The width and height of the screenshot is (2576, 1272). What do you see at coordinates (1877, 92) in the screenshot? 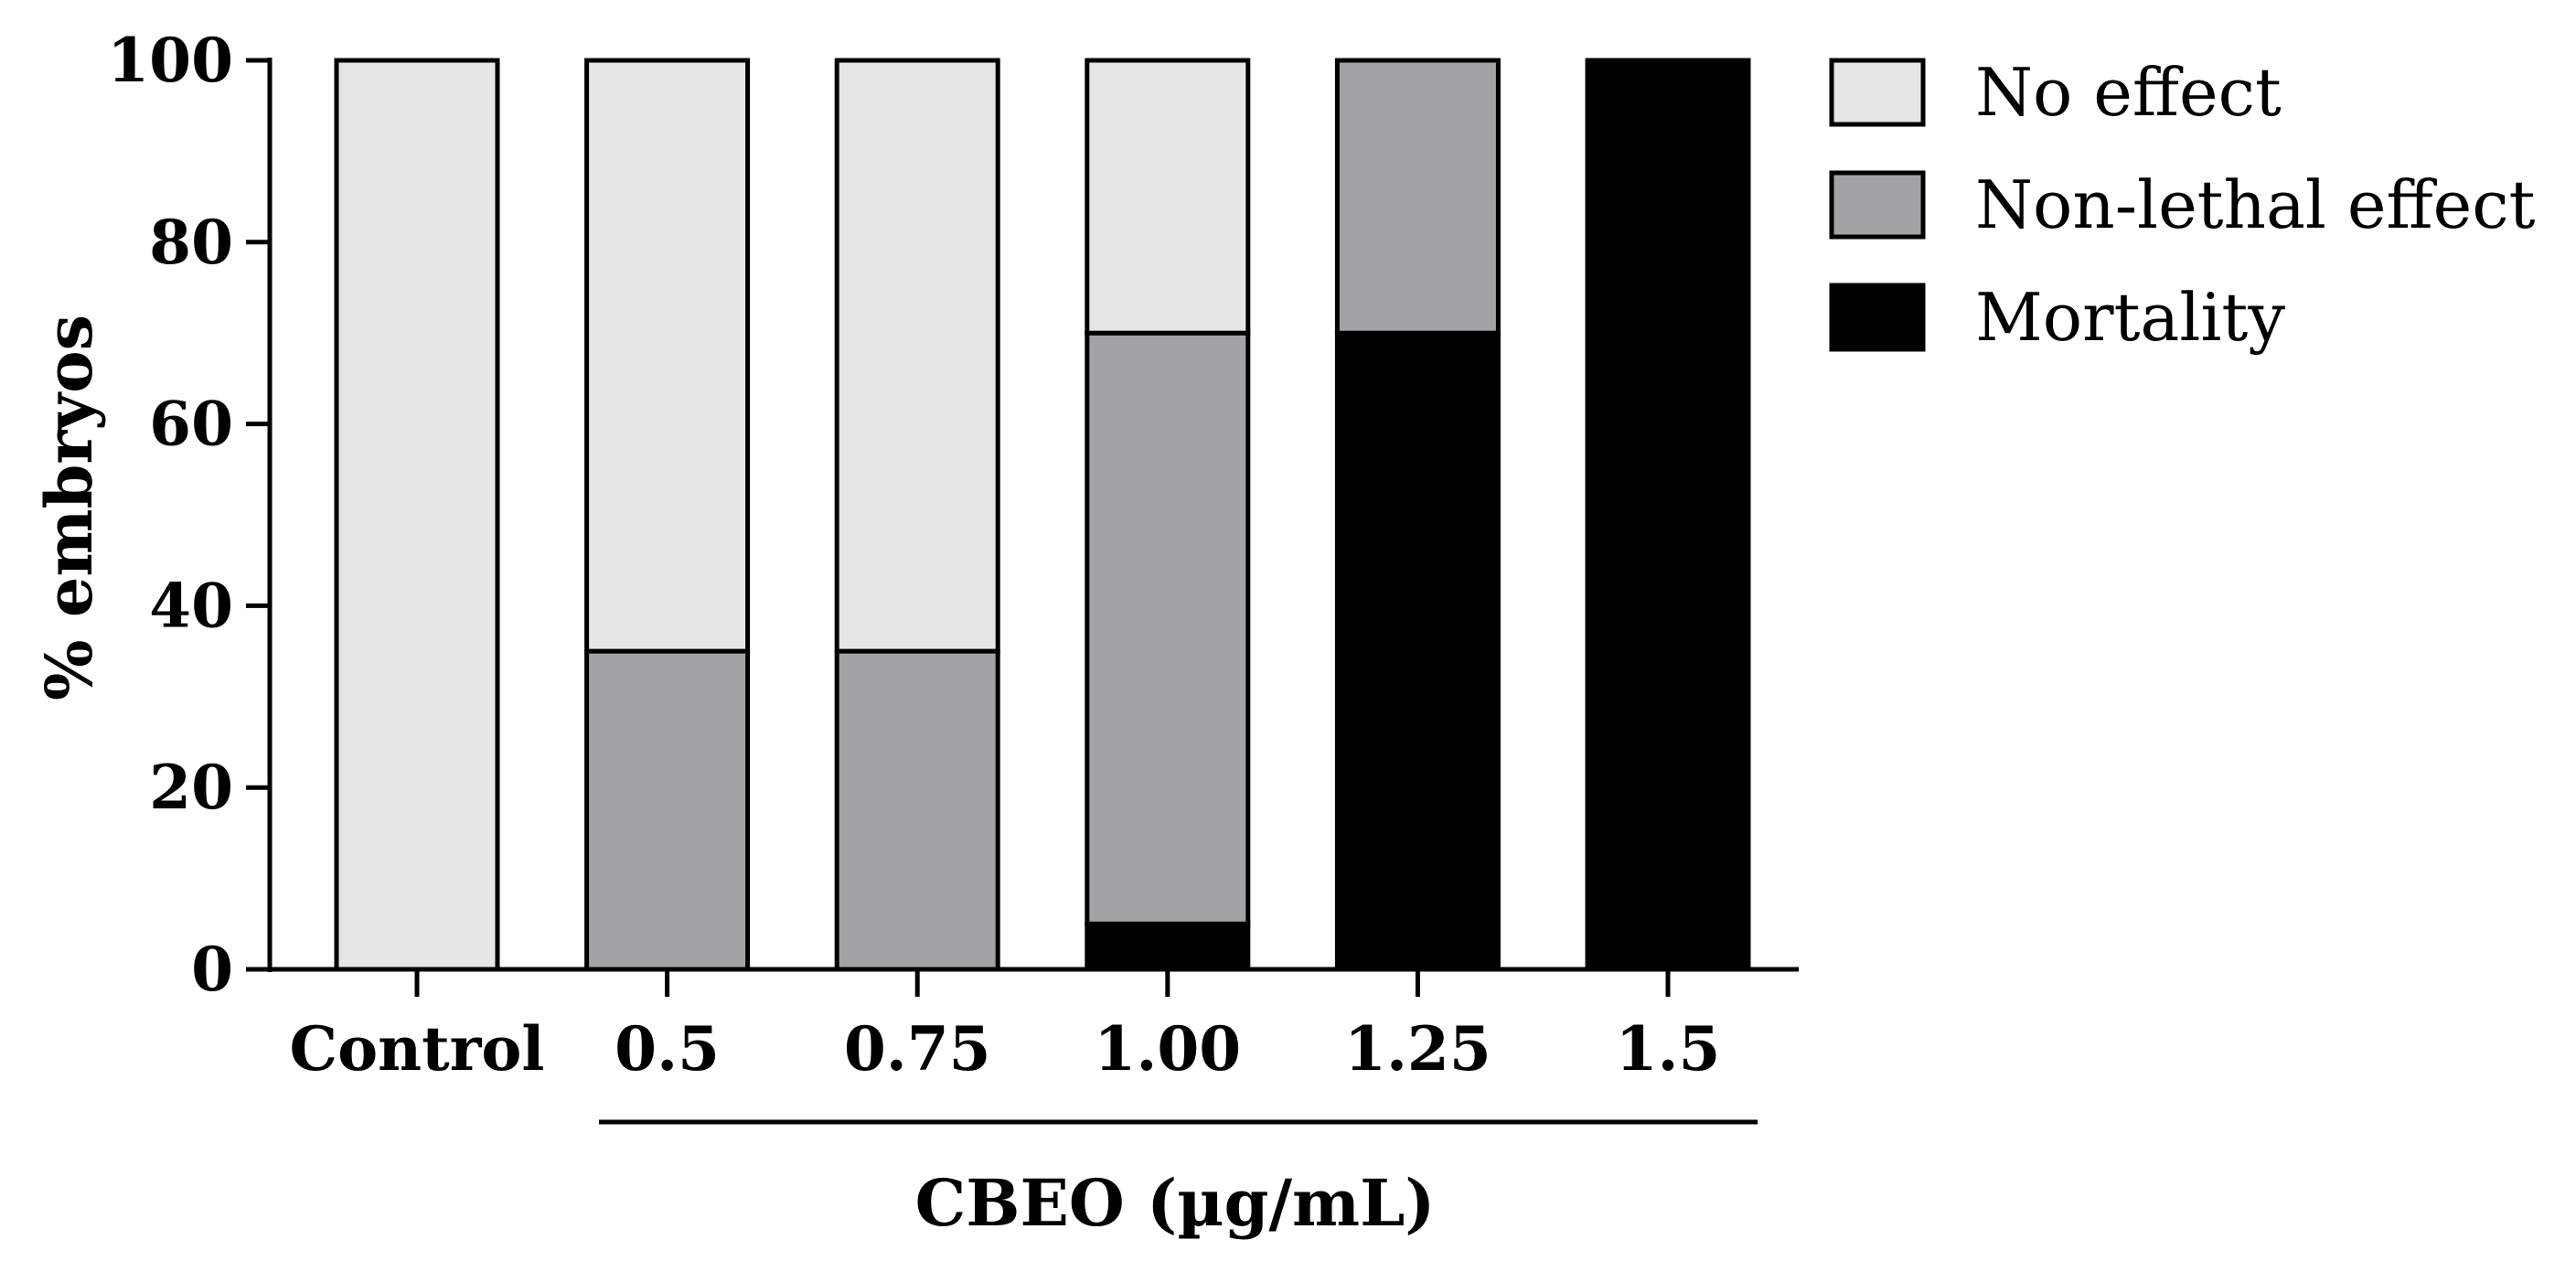
I see `legend-swatch-no-effect` at bounding box center [1877, 92].